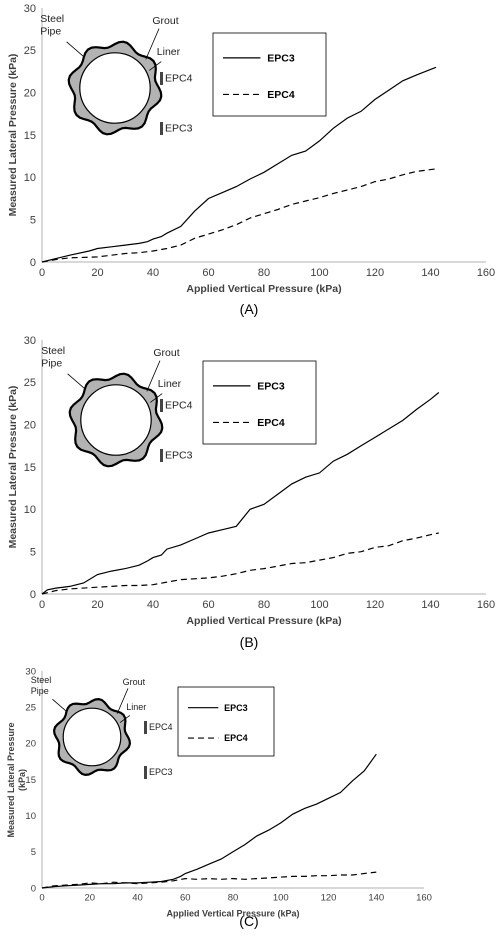 This screenshot has height=945, width=498. I want to click on panel-caption: (B), so click(249, 642).